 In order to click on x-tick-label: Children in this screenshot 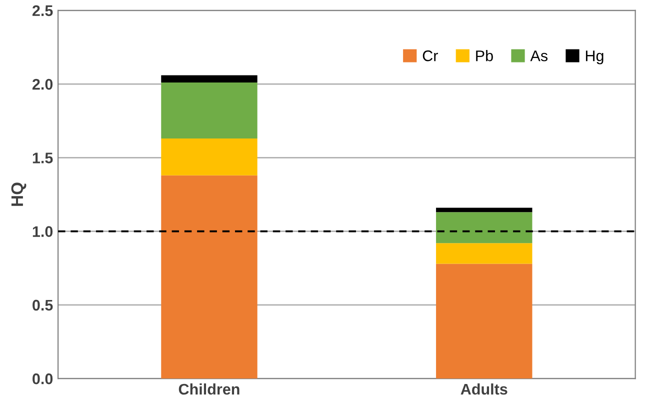, I will do `click(209, 389)`.